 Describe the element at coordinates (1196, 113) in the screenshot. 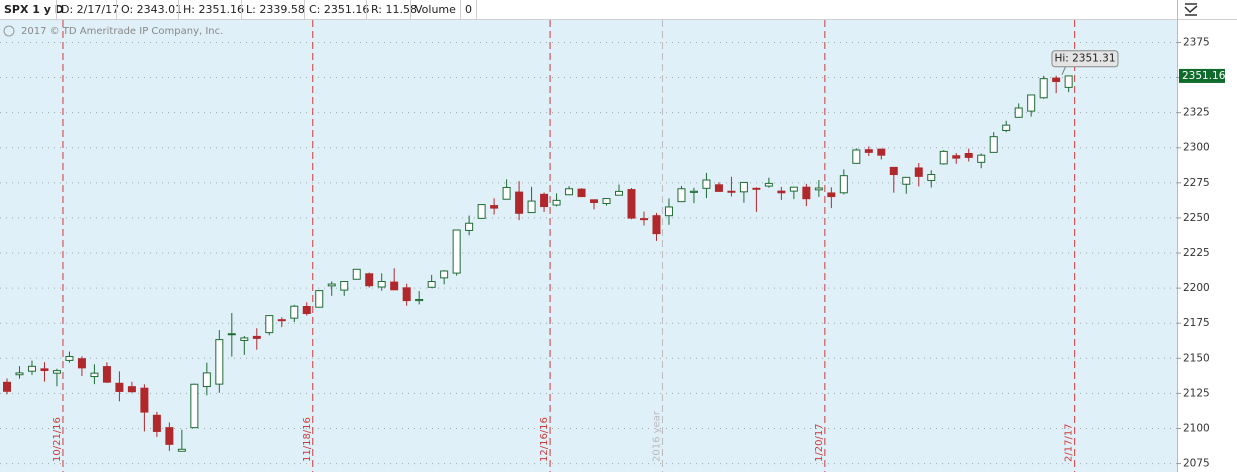

I see `y-tick-label: 2325` at that location.